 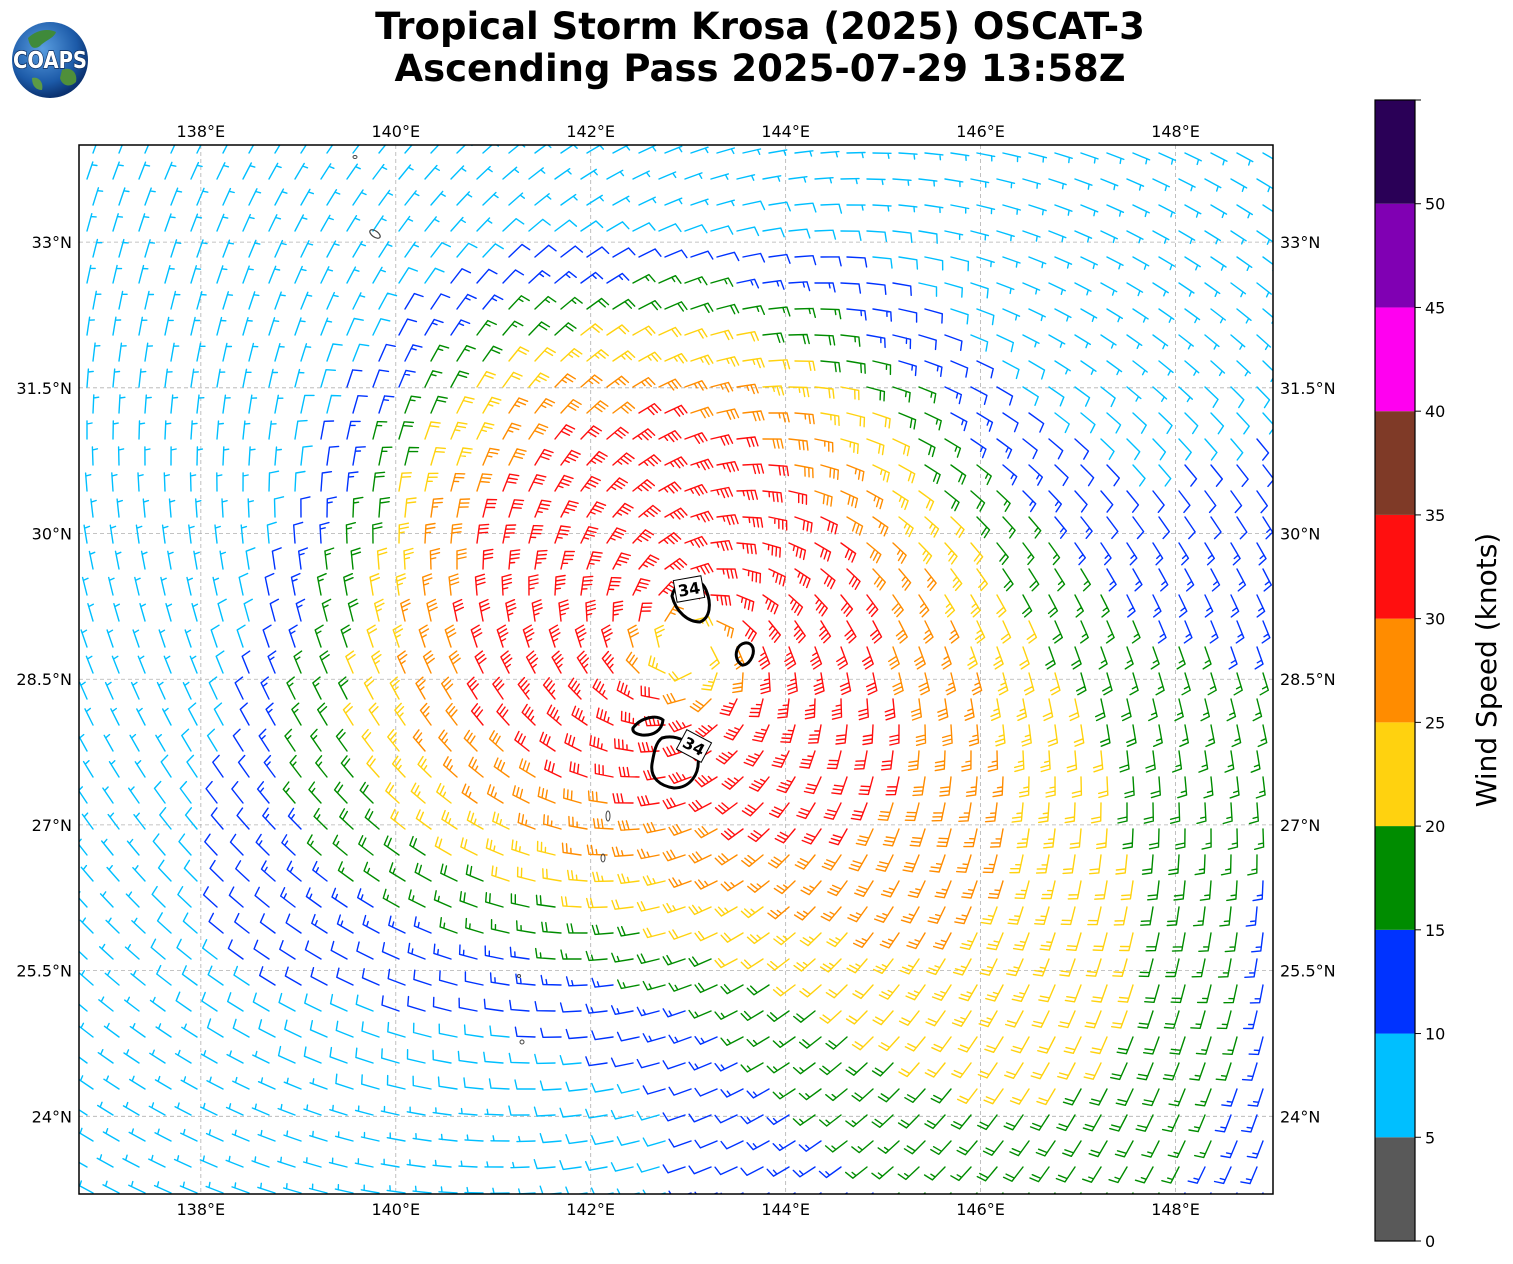 I want to click on colorbar-tick-label: 20, so click(x=1435, y=826).